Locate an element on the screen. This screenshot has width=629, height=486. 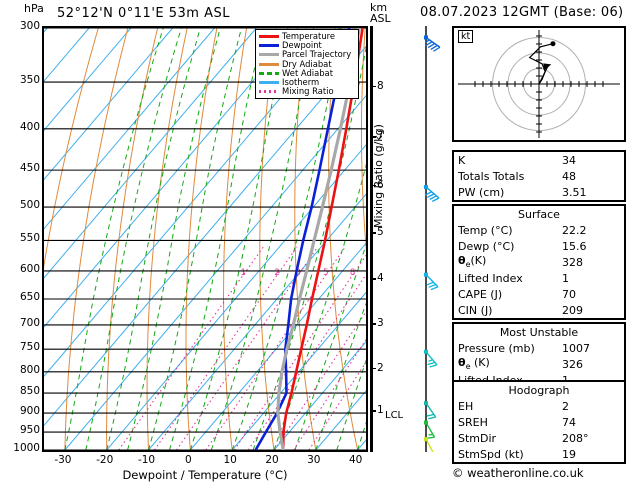
pressure-tick-label: 700 is located at coordinates (29, 322).